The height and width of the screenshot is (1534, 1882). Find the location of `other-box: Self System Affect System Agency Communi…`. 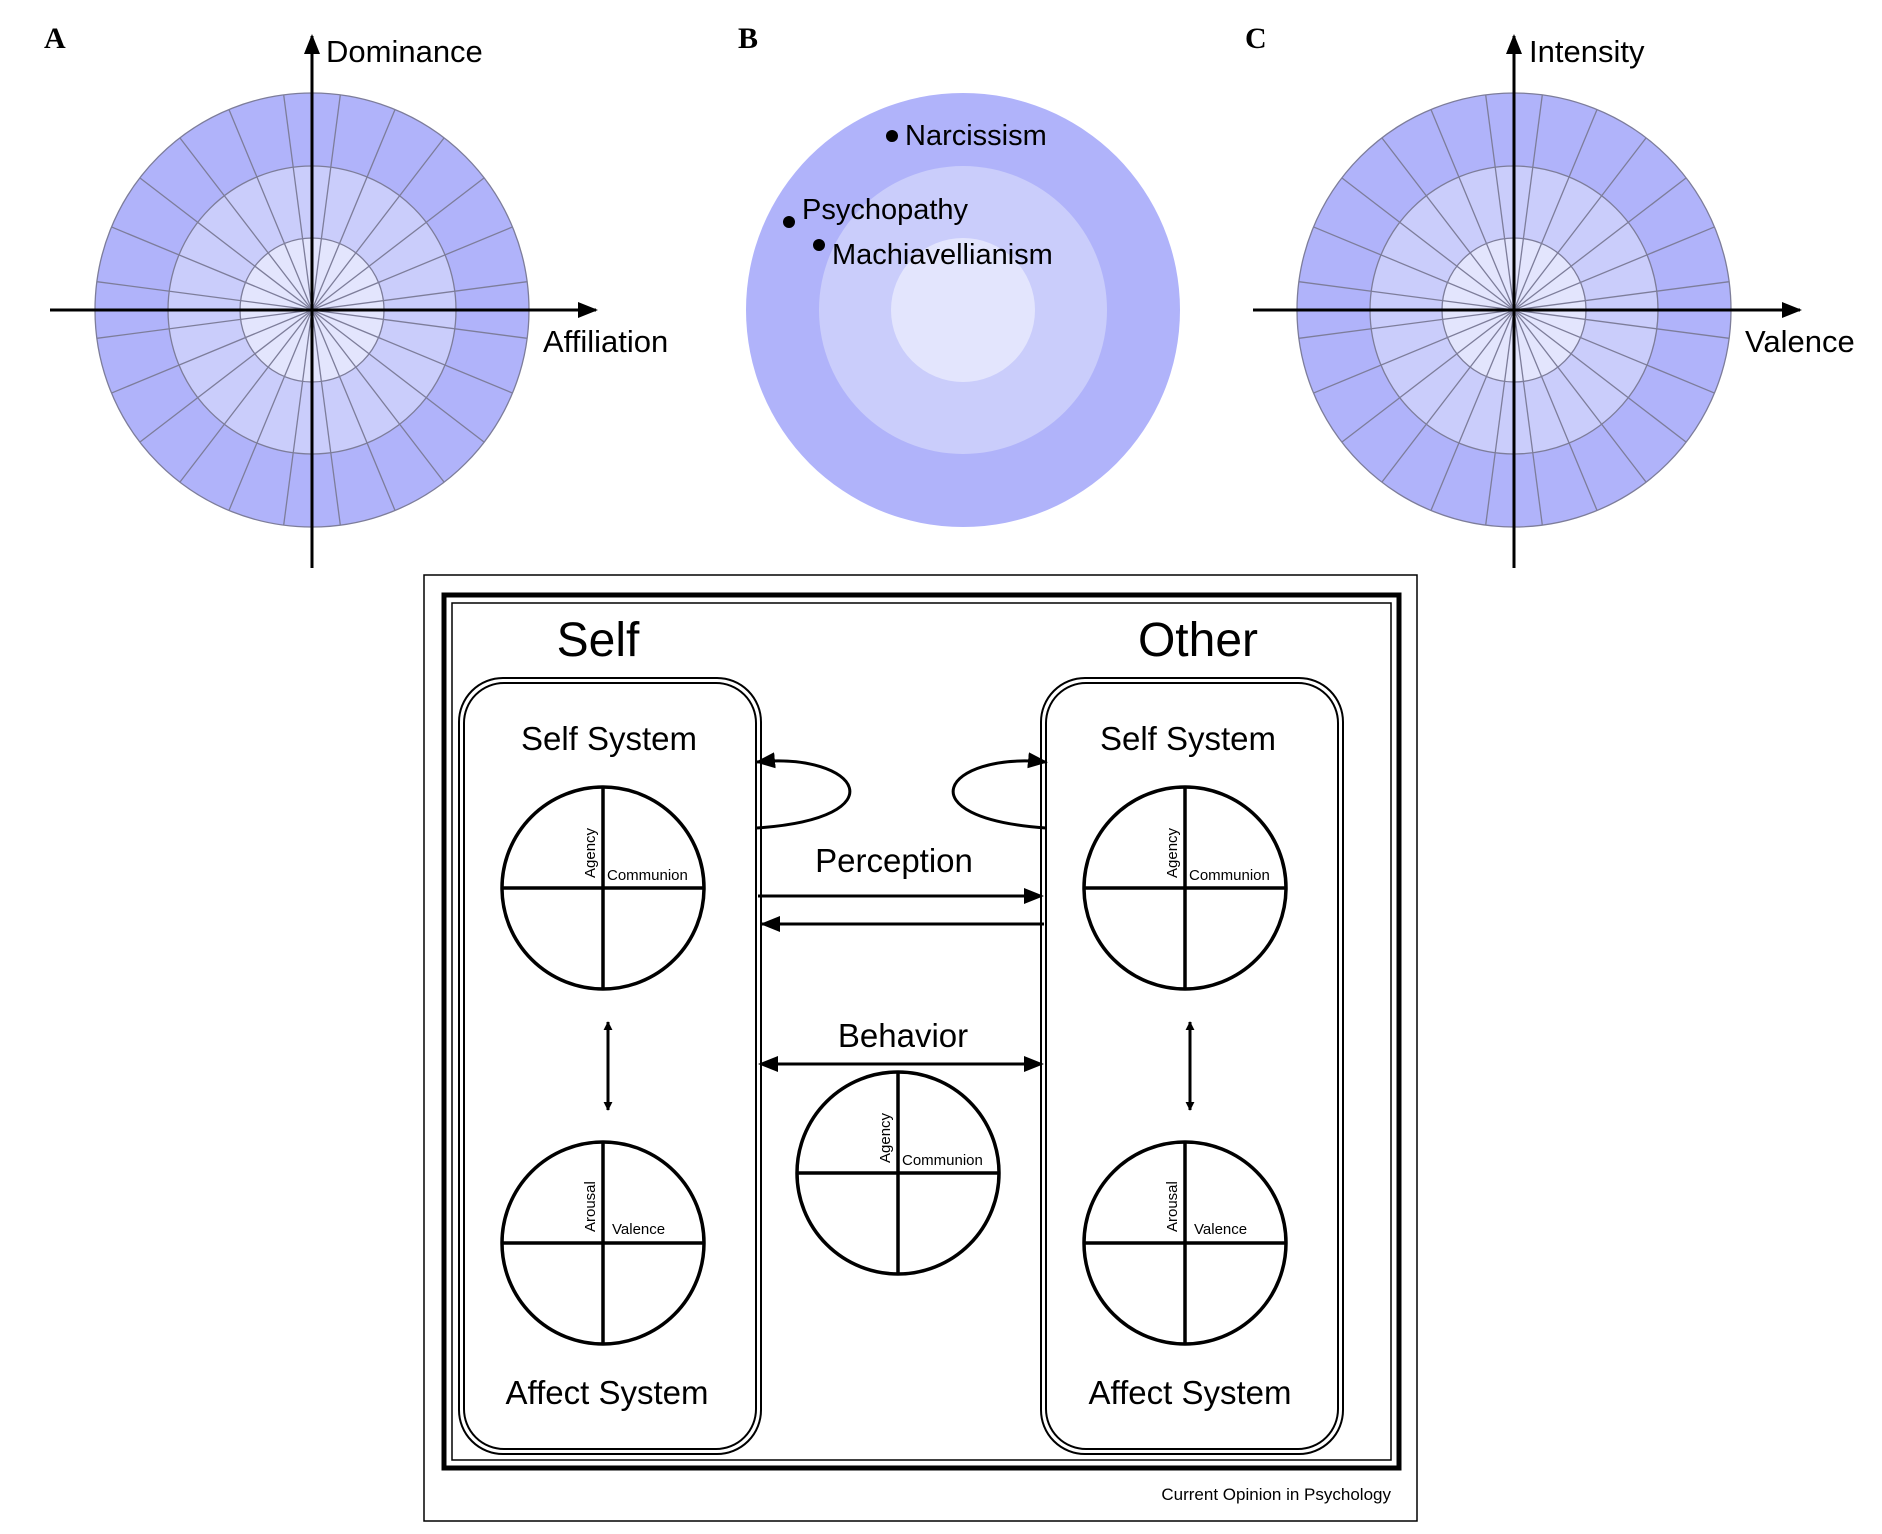

other-box: Self System Affect System Agency Communi… is located at coordinates (1192, 1066).